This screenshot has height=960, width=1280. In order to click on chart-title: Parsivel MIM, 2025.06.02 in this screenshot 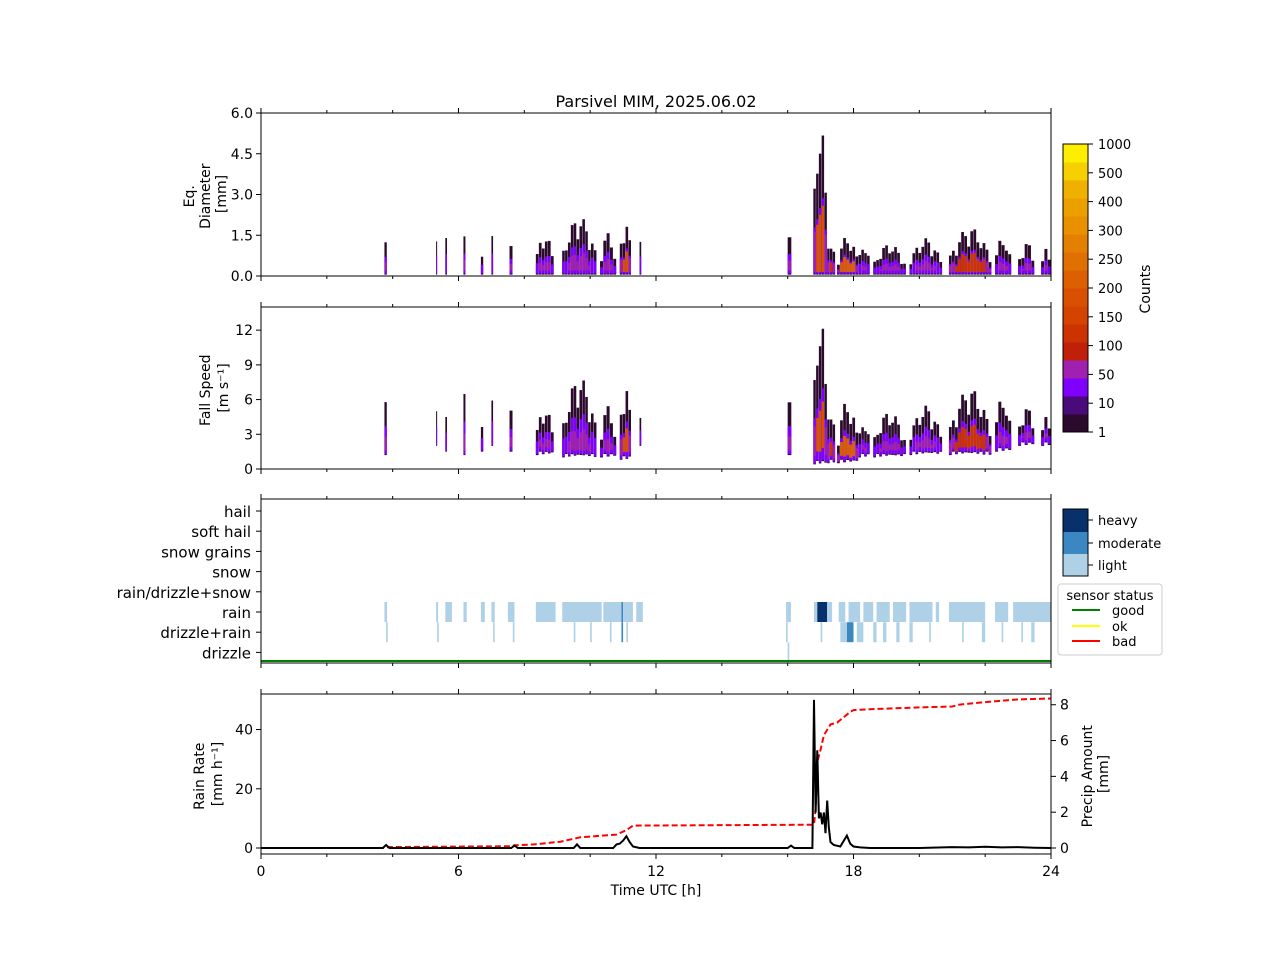, I will do `click(655, 101)`.